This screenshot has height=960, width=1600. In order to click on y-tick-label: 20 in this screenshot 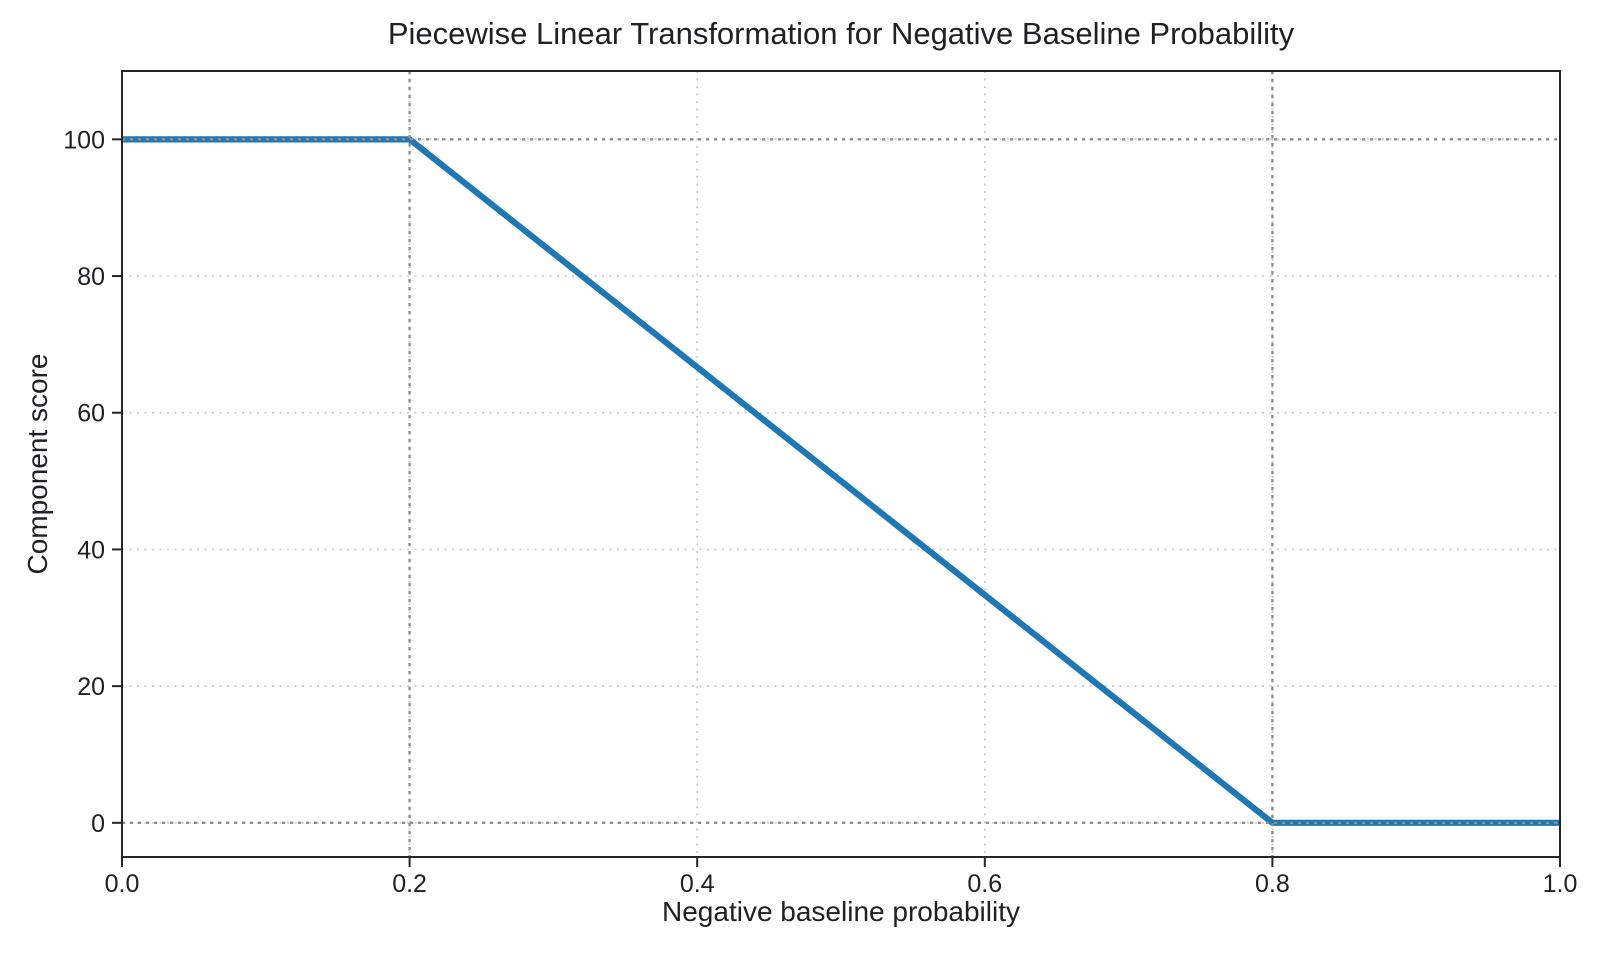, I will do `click(91, 687)`.